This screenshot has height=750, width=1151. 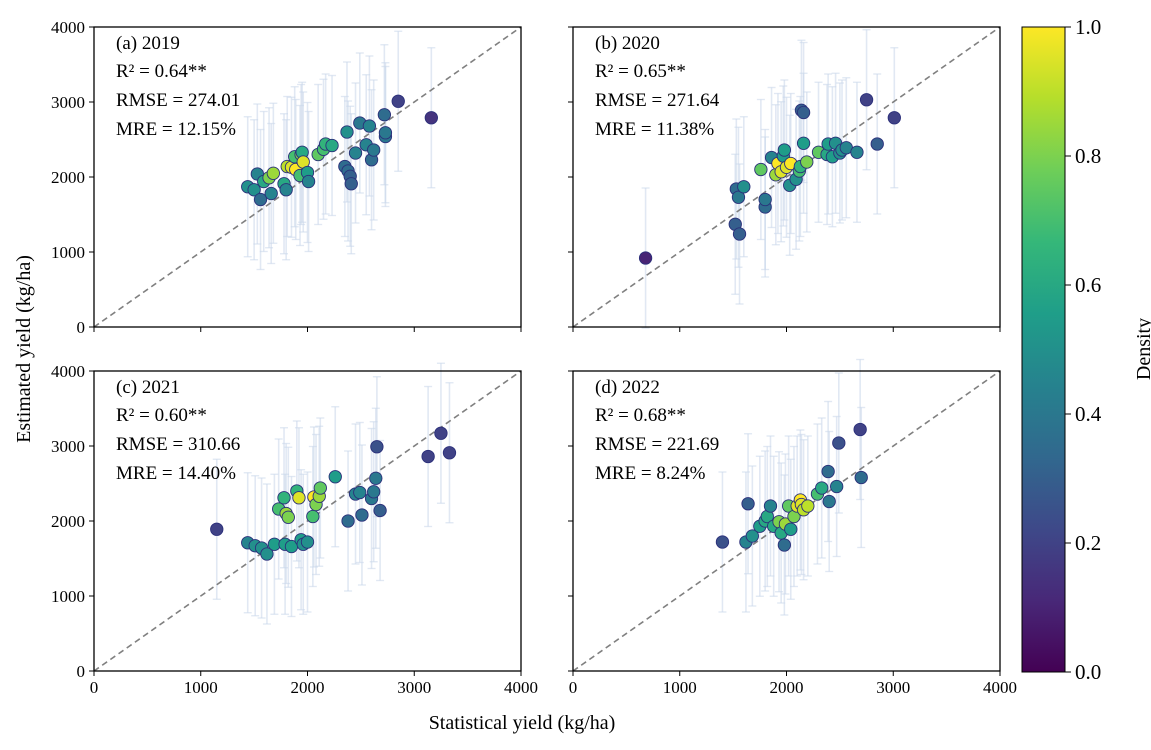 What do you see at coordinates (640, 71) in the screenshot?
I see `r-squared-annotation: R² = 0.65**` at bounding box center [640, 71].